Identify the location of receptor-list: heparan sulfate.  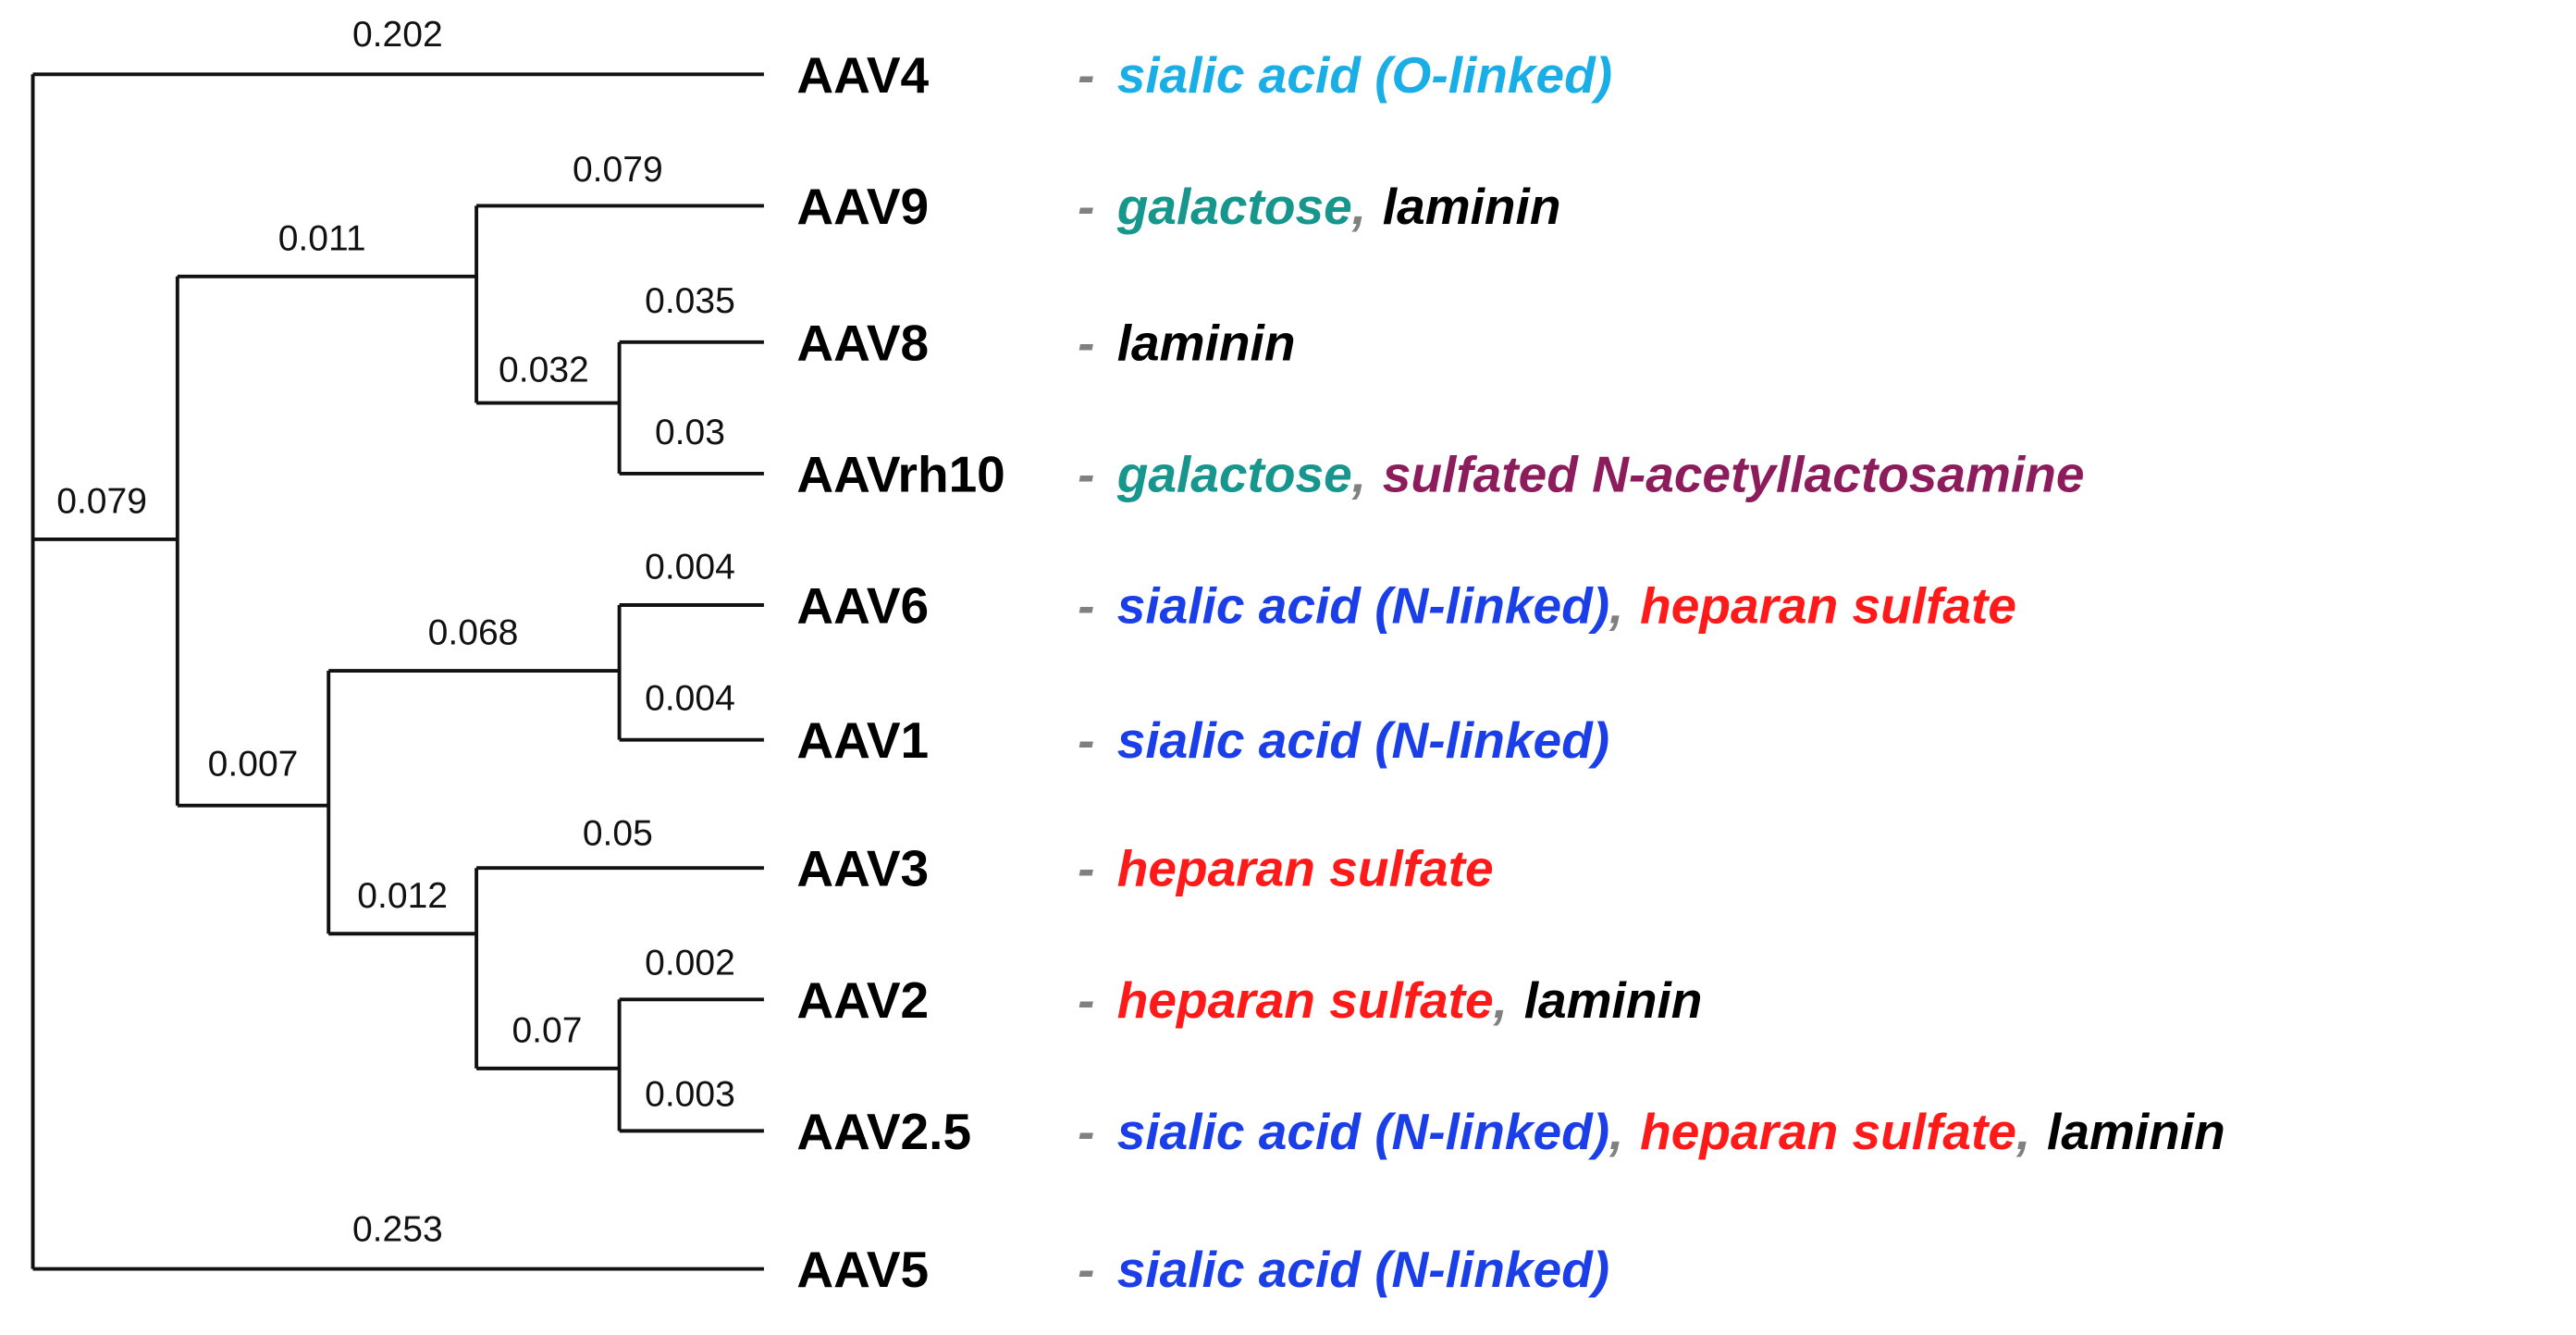
(1305, 869).